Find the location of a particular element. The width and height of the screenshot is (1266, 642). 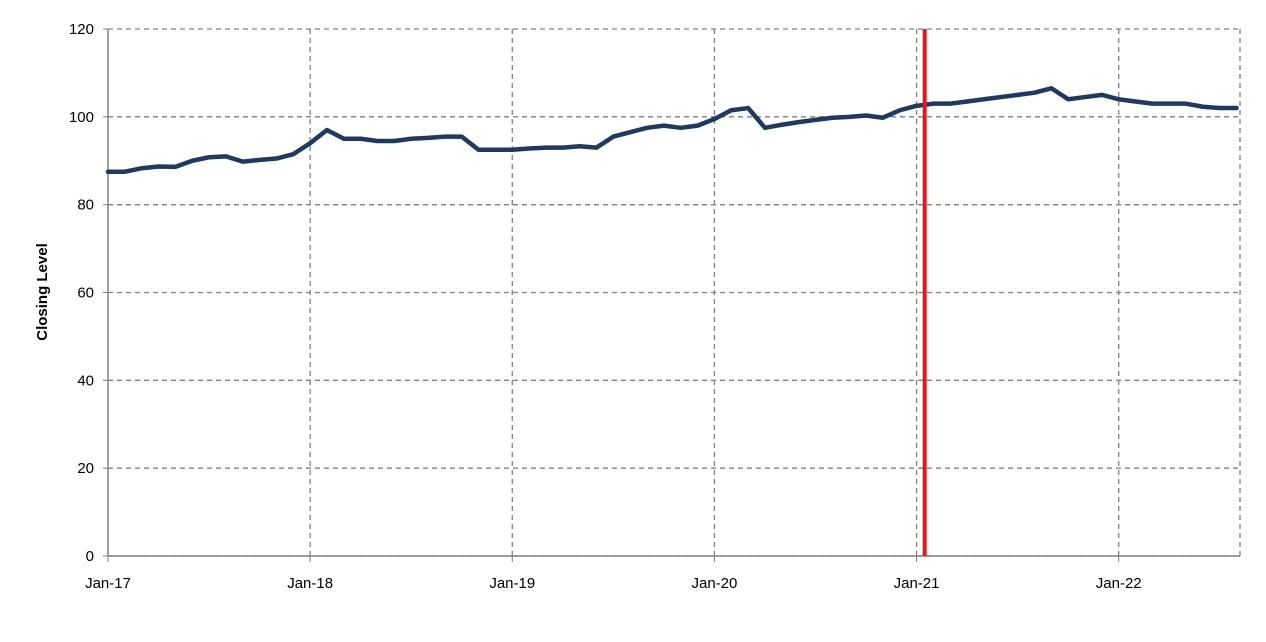

y-tick-label: 20 is located at coordinates (85, 468).